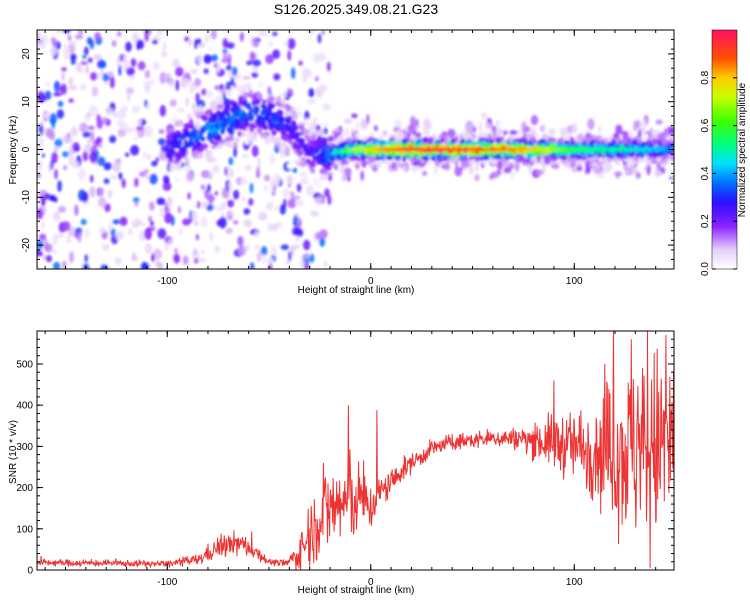 The image size is (750, 600). I want to click on x-tick-label: -100, so click(167, 582).